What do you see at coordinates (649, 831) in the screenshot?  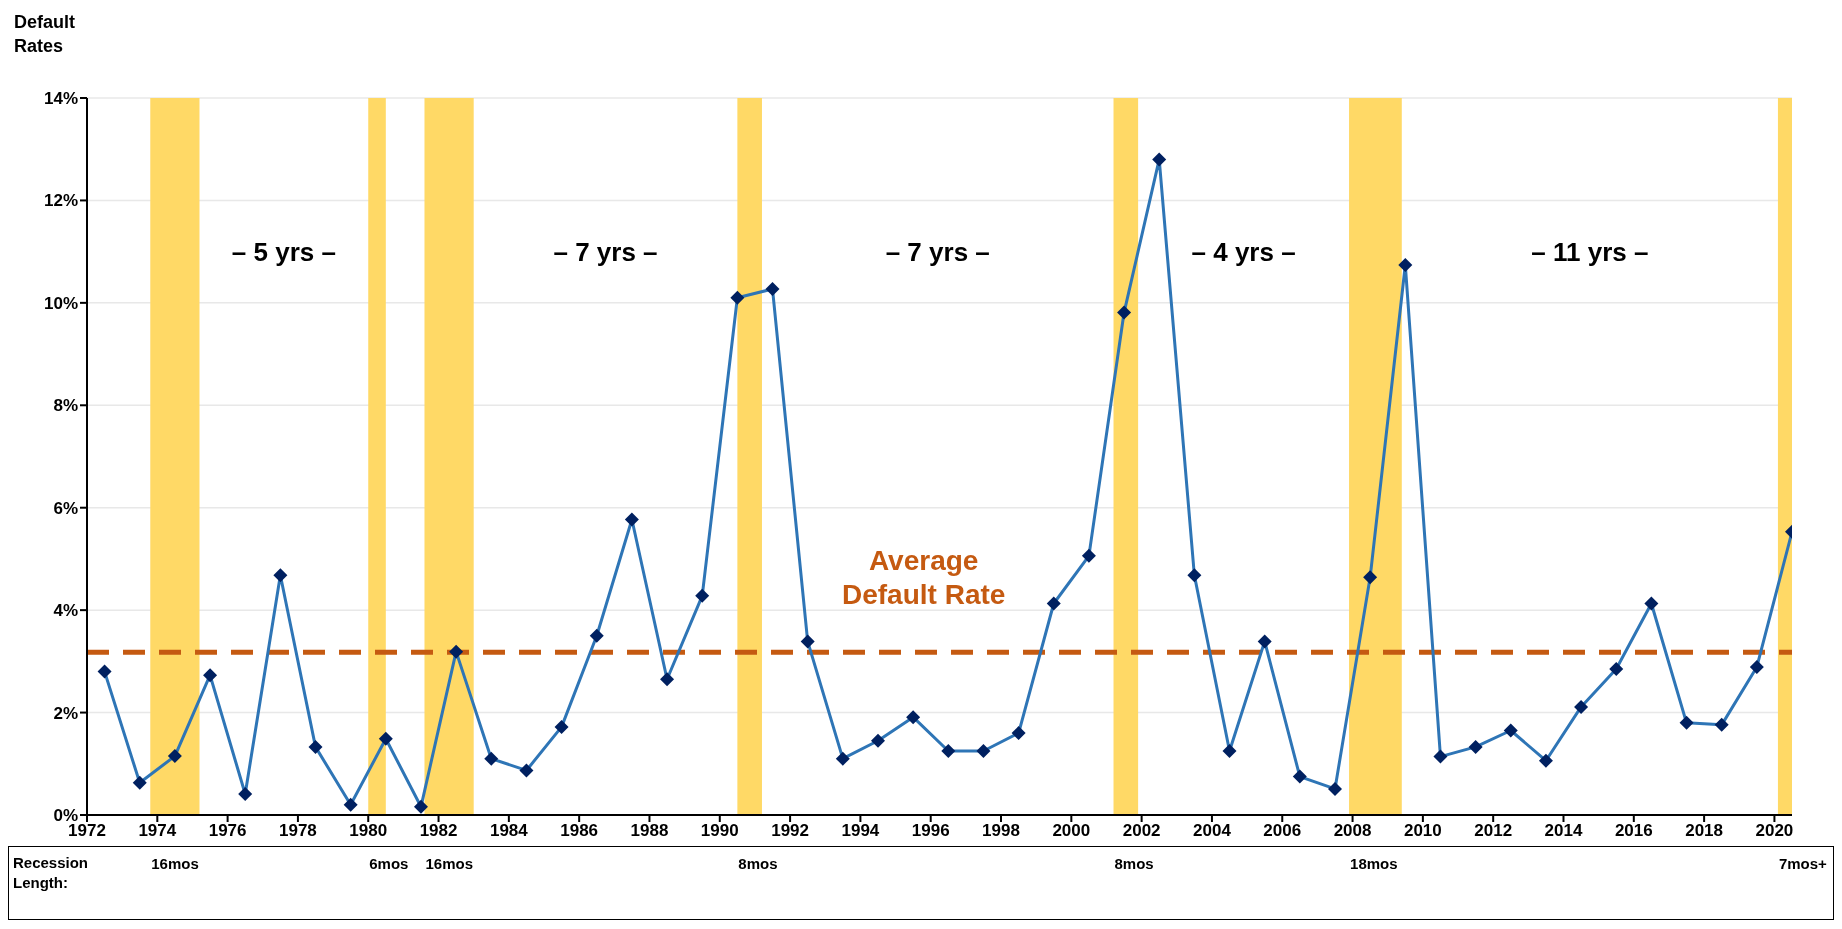 I see `x-tick-label: 1988` at bounding box center [649, 831].